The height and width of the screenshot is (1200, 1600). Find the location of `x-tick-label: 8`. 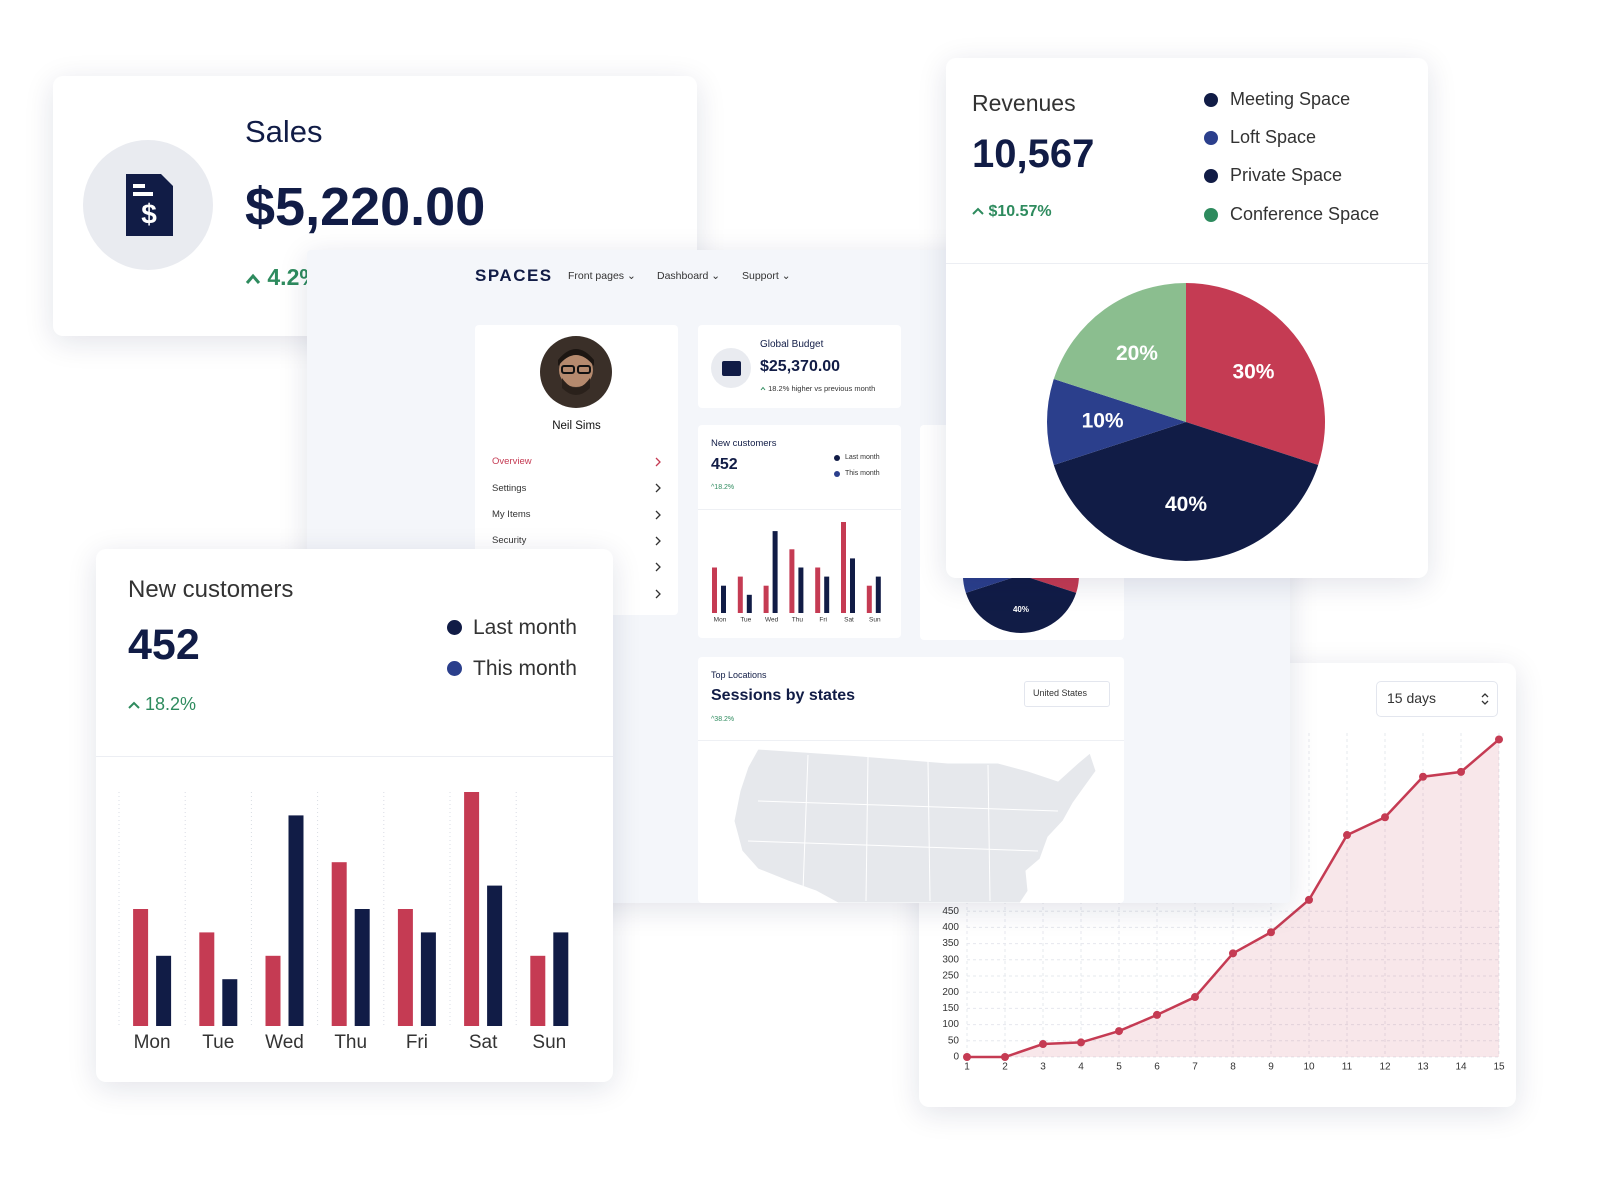

x-tick-label: 8 is located at coordinates (1233, 1067).